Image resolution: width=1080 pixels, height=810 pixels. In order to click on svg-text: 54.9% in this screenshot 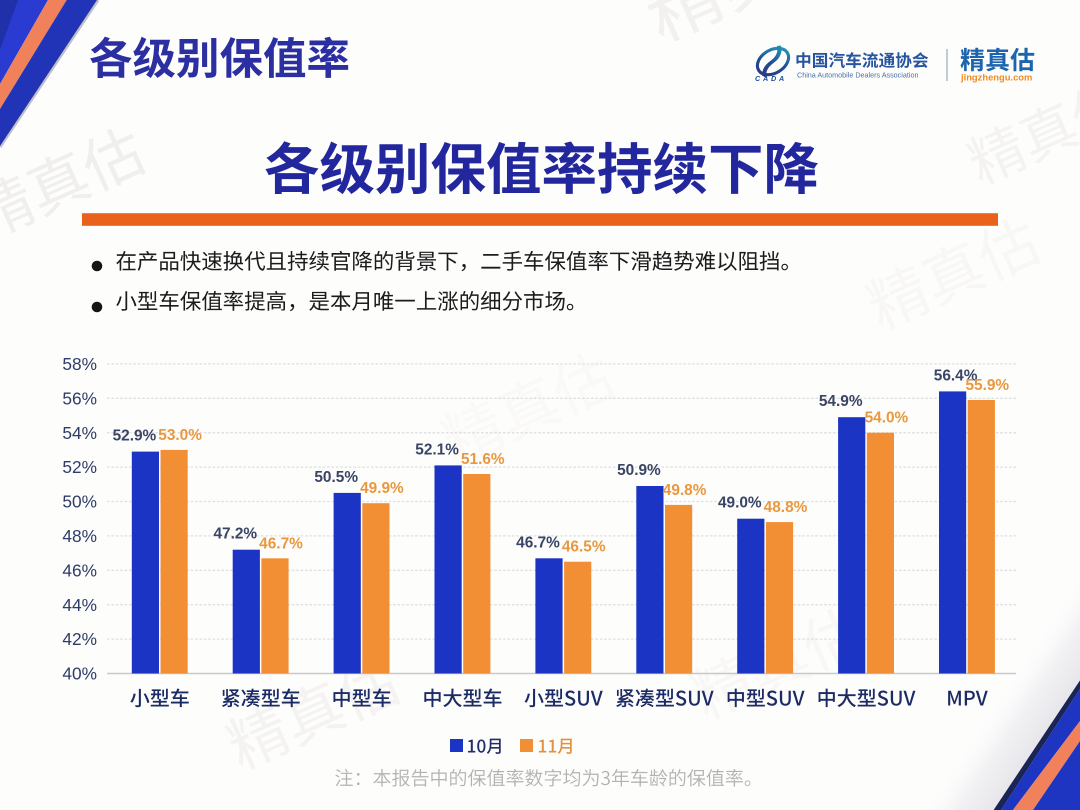, I will do `click(841, 401)`.